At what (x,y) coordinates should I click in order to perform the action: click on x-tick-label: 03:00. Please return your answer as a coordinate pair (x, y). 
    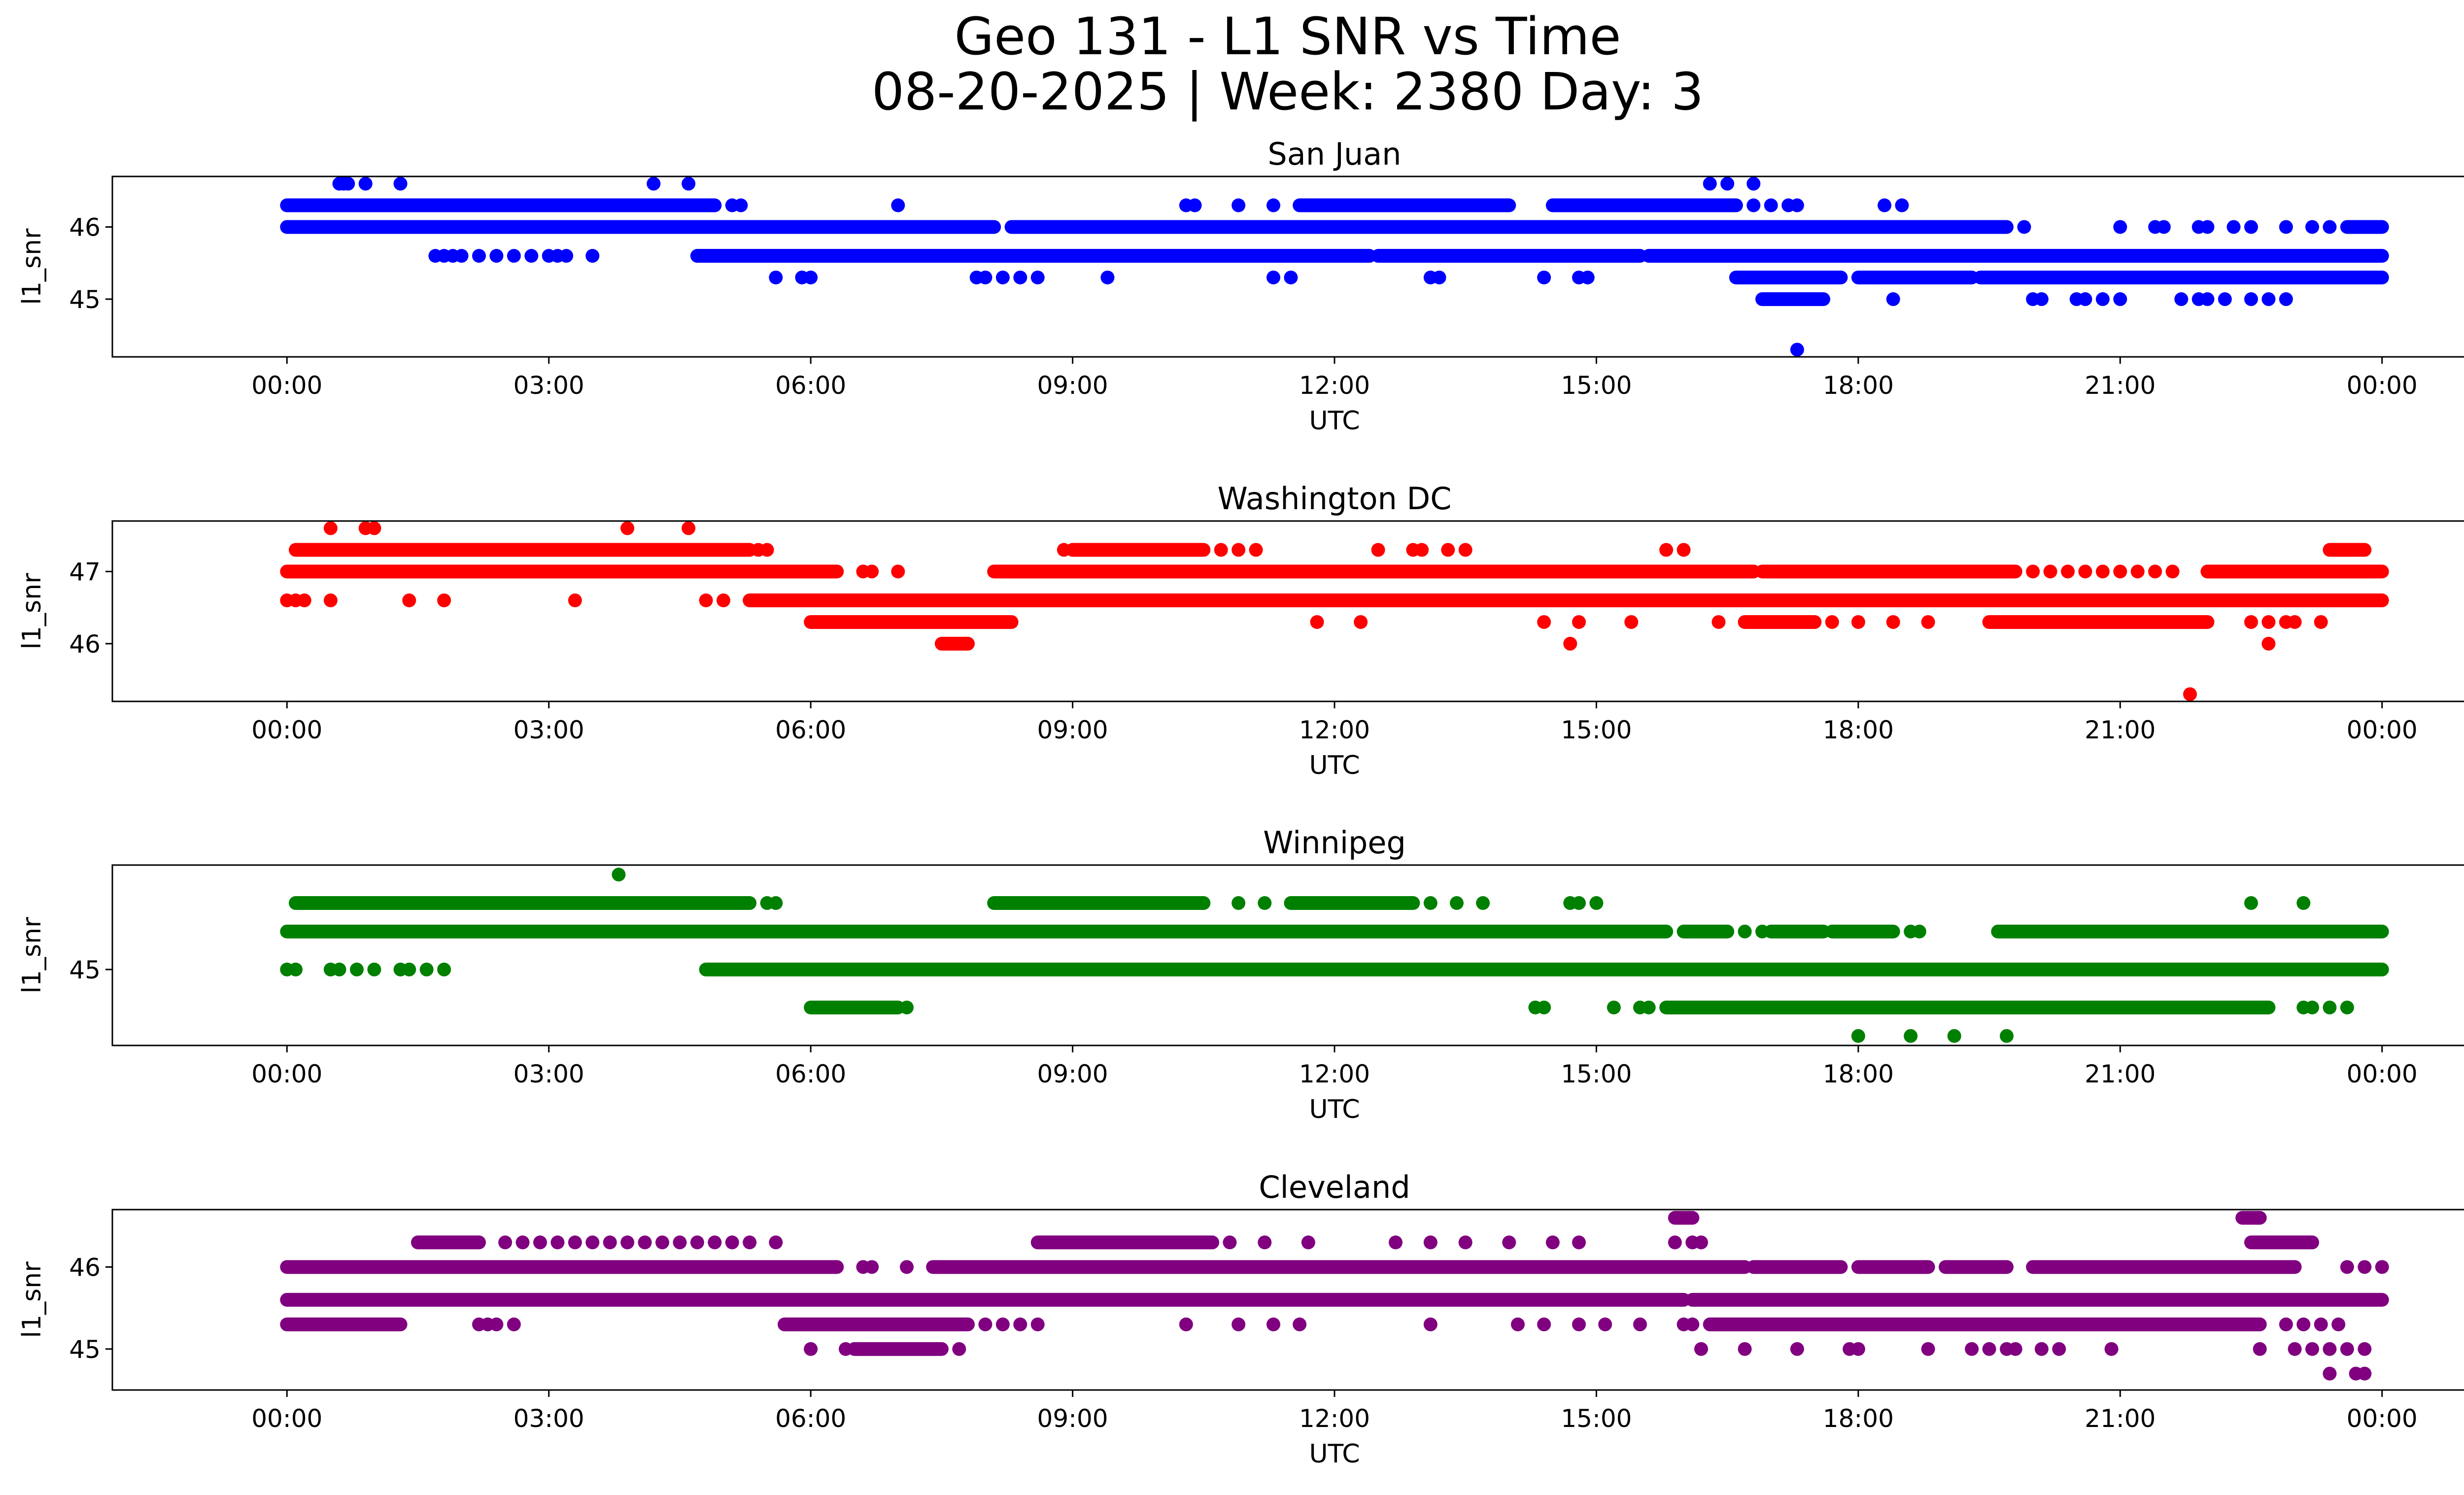
    Looking at the image, I should click on (548, 385).